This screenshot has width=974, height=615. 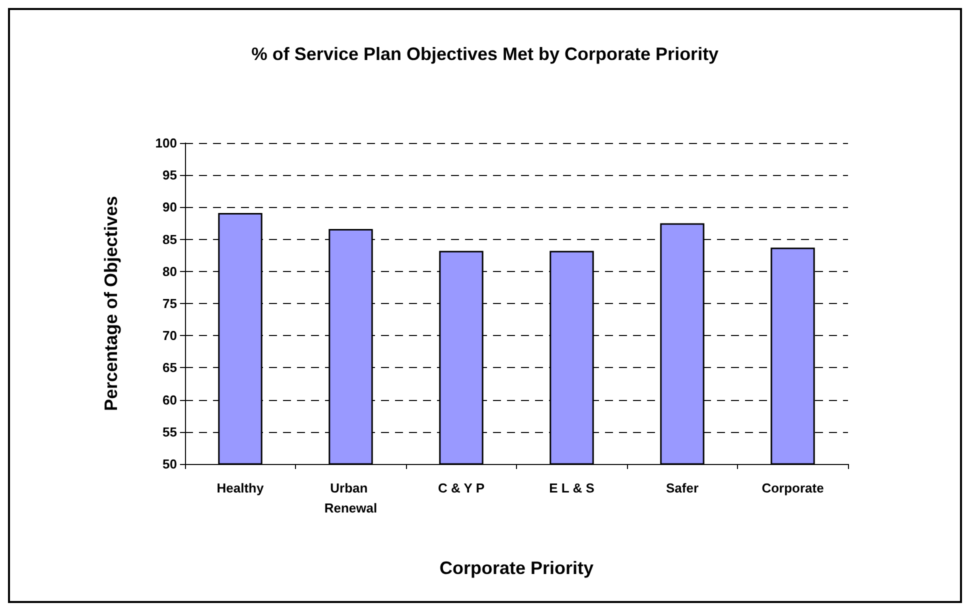 I want to click on y-tick-label: 90, so click(x=169, y=207).